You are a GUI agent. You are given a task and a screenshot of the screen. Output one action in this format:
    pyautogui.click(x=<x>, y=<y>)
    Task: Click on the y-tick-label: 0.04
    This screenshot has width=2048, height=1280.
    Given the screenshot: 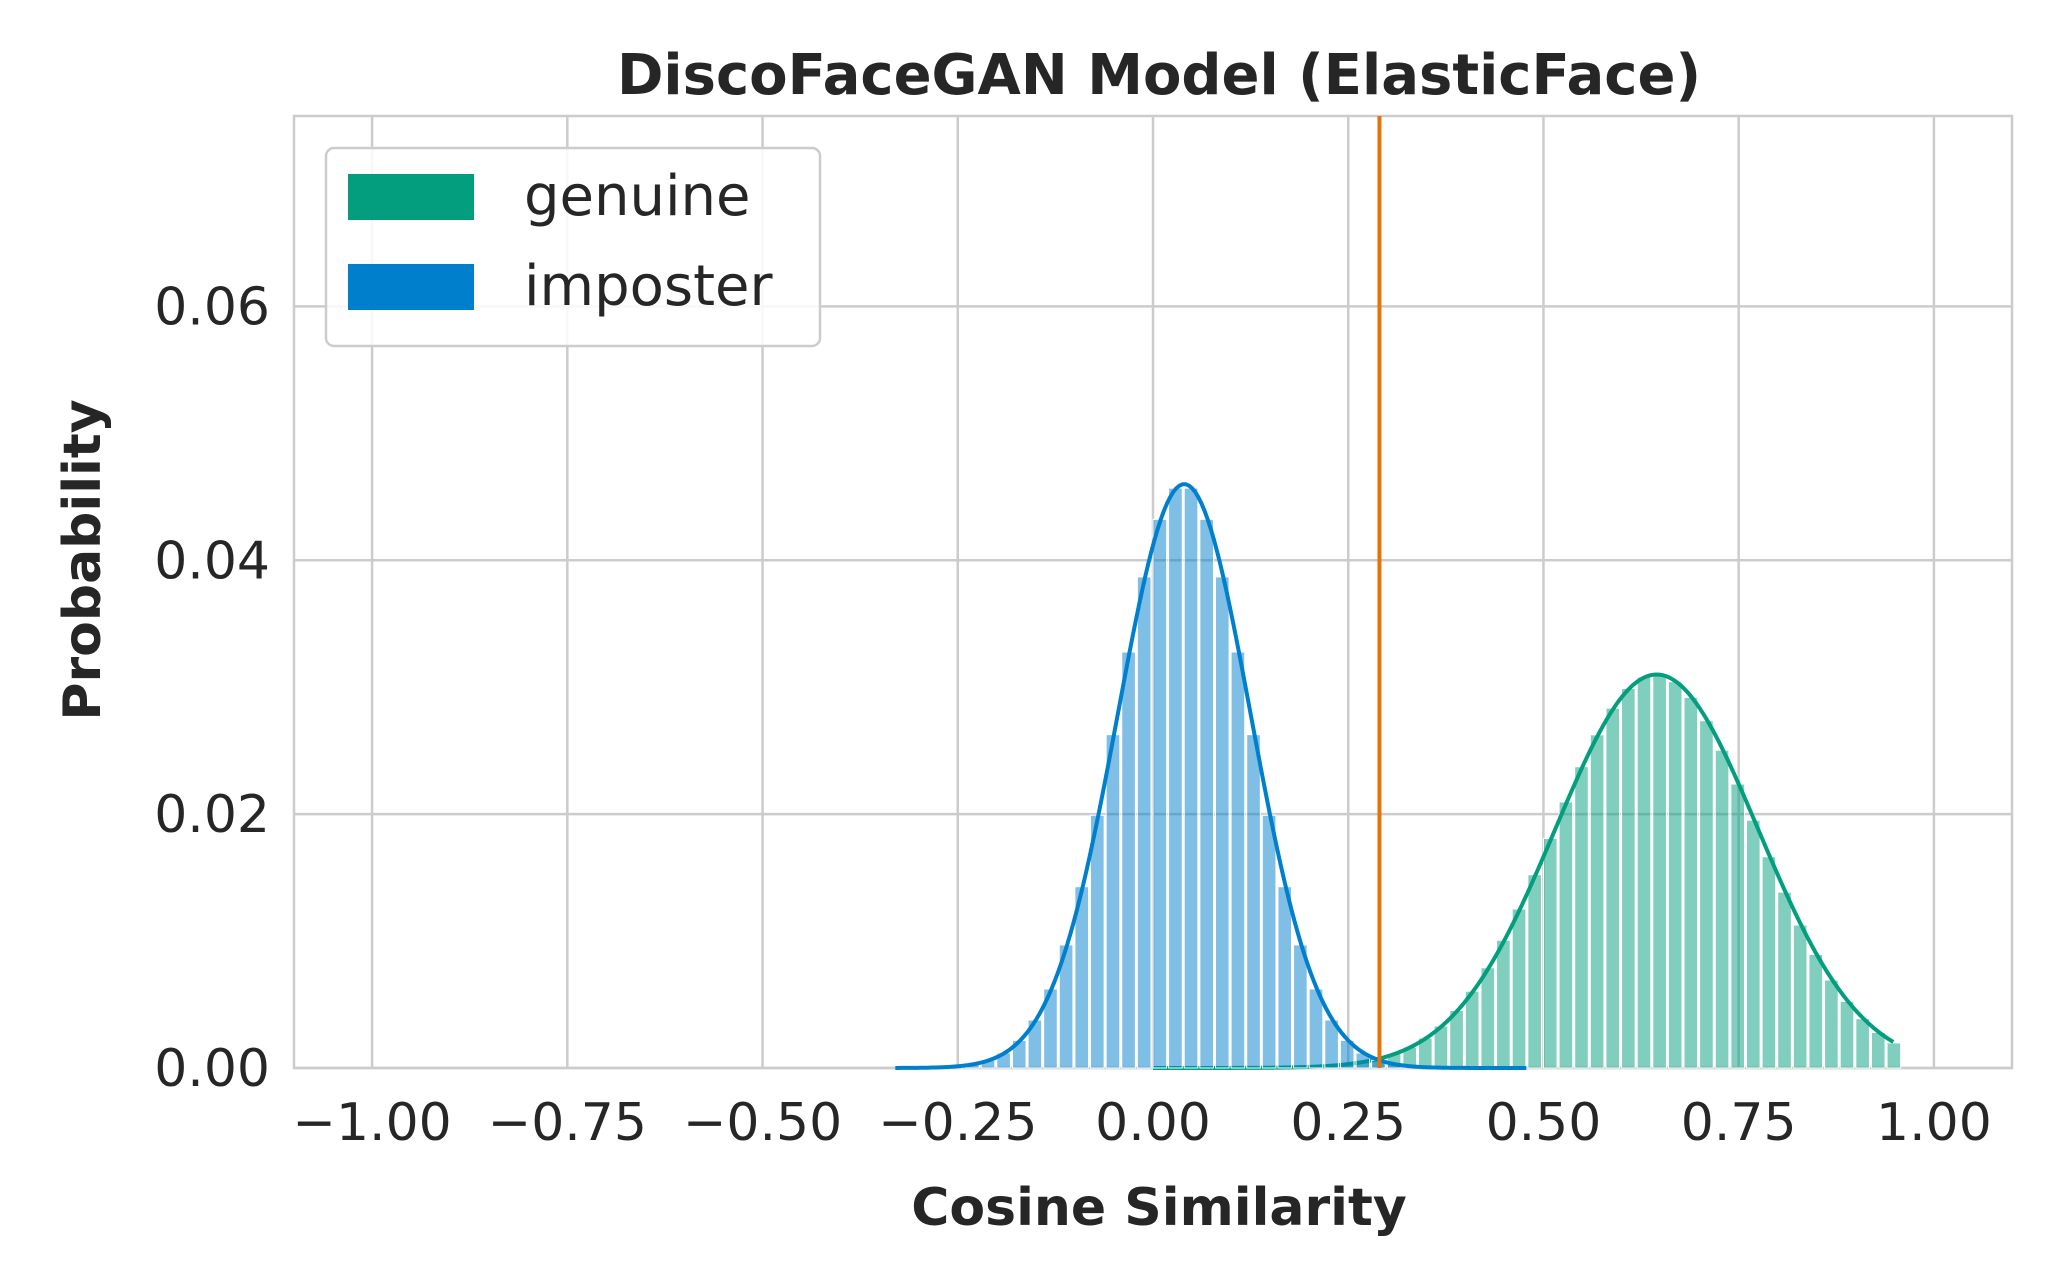 What is the action you would take?
    pyautogui.click(x=212, y=561)
    